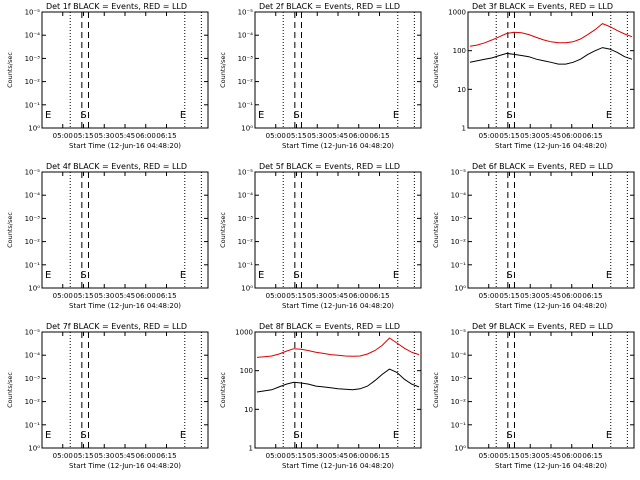  I want to click on panel-title: Det 5f BLACK = Events, RED = LLD, so click(329, 166).